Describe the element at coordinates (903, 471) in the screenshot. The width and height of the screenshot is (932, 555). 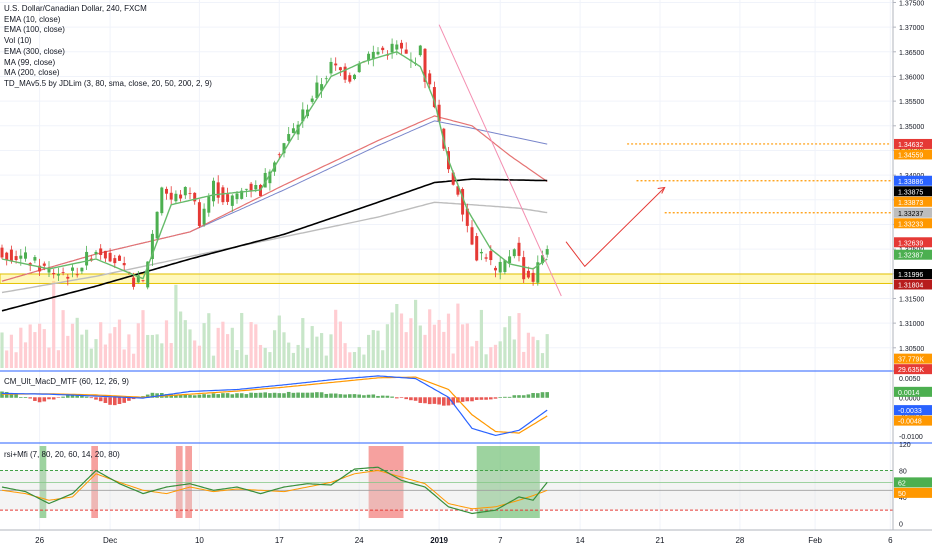
I see `rsi-tick-label: 80` at that location.